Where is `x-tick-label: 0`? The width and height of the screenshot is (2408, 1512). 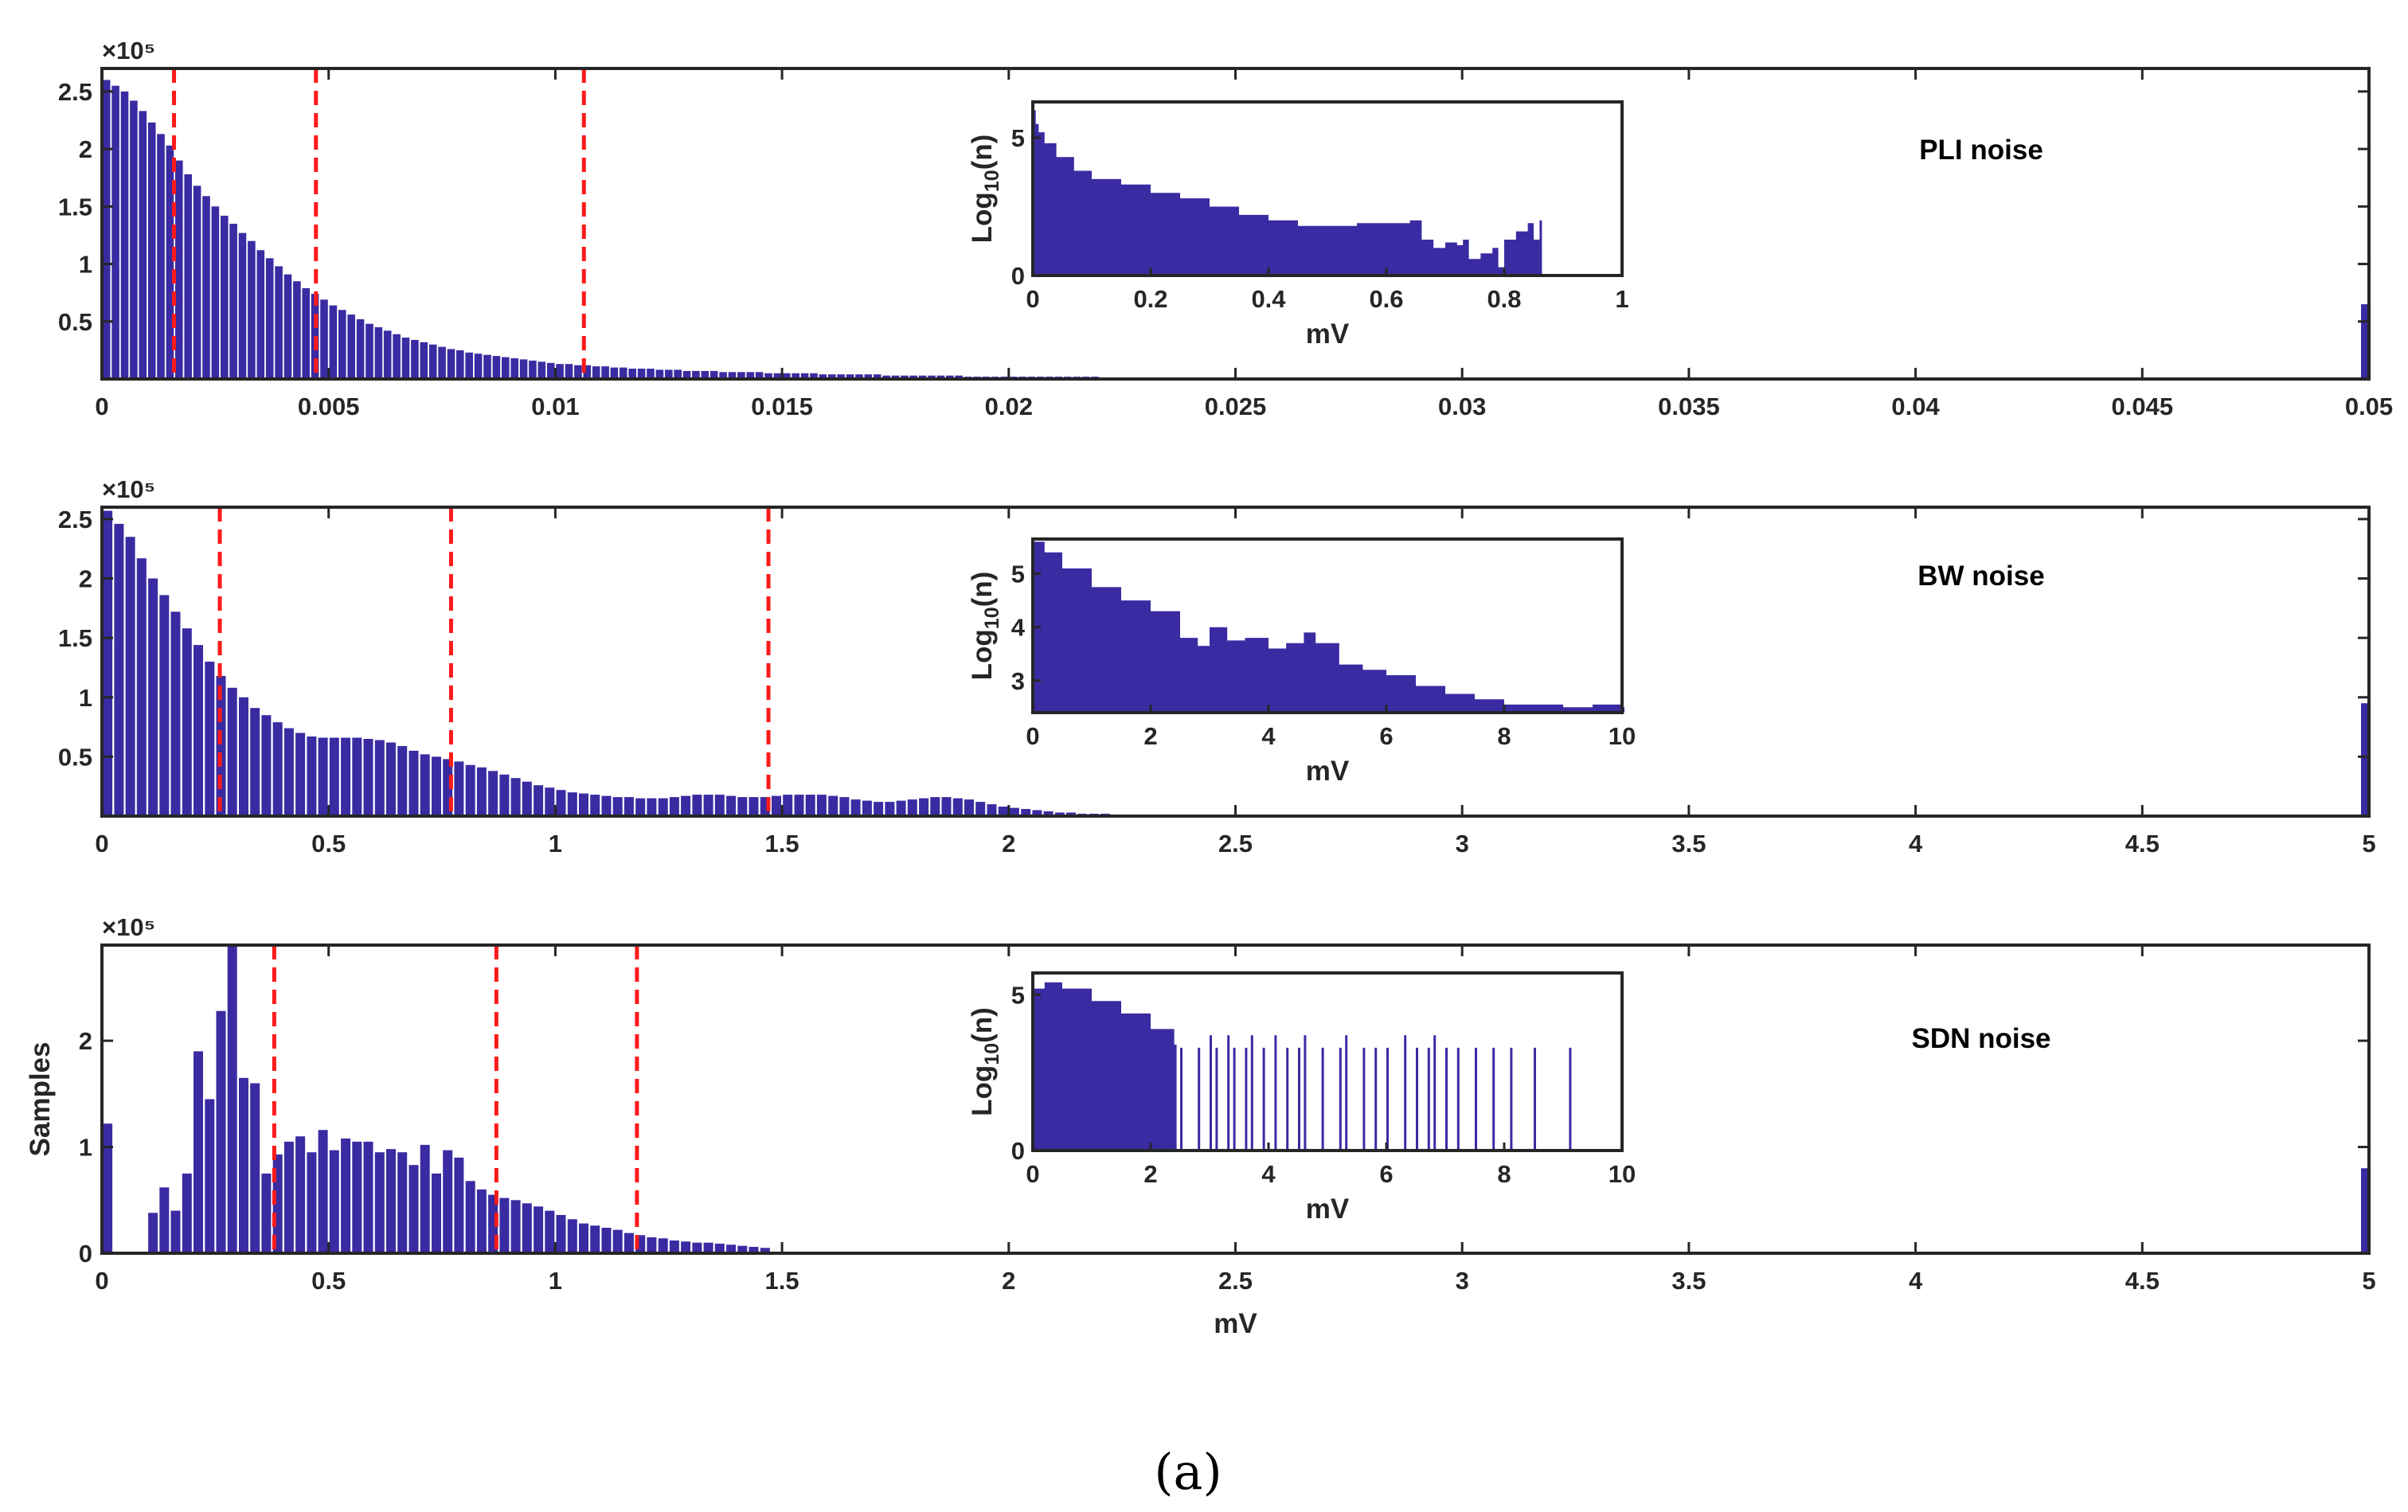 x-tick-label: 0 is located at coordinates (101, 406).